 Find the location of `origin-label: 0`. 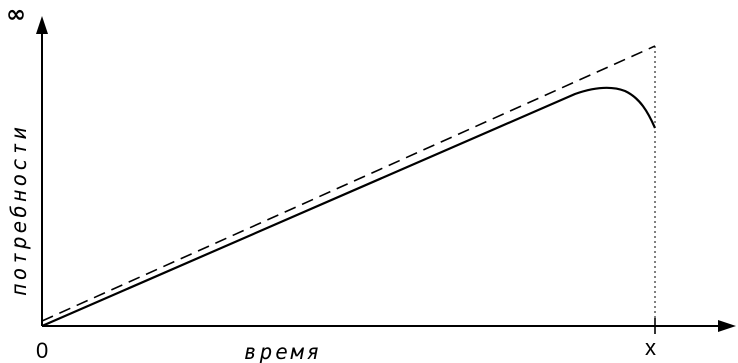

origin-label: 0 is located at coordinates (42, 350).